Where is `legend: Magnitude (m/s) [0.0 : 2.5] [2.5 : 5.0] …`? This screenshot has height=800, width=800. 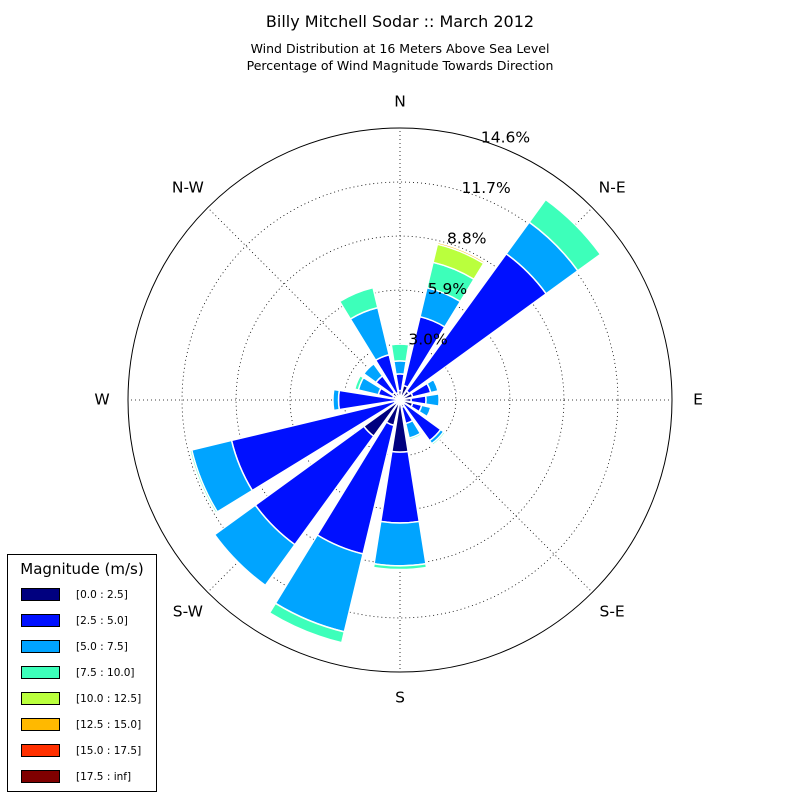 legend: Magnitude (m/s) [0.0 : 2.5] [2.5 : 5.0] … is located at coordinates (82, 673).